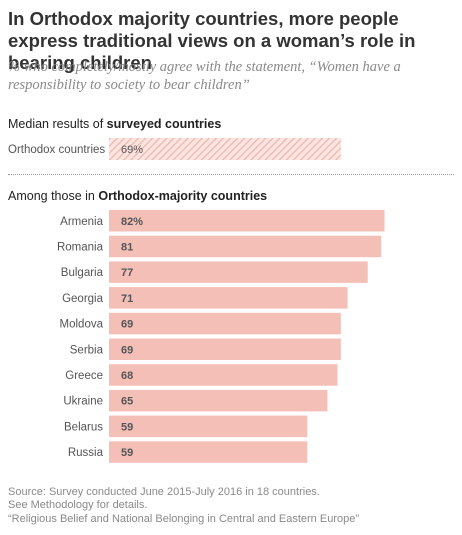  What do you see at coordinates (87, 350) in the screenshot?
I see `country-label-serbia: Serbia` at bounding box center [87, 350].